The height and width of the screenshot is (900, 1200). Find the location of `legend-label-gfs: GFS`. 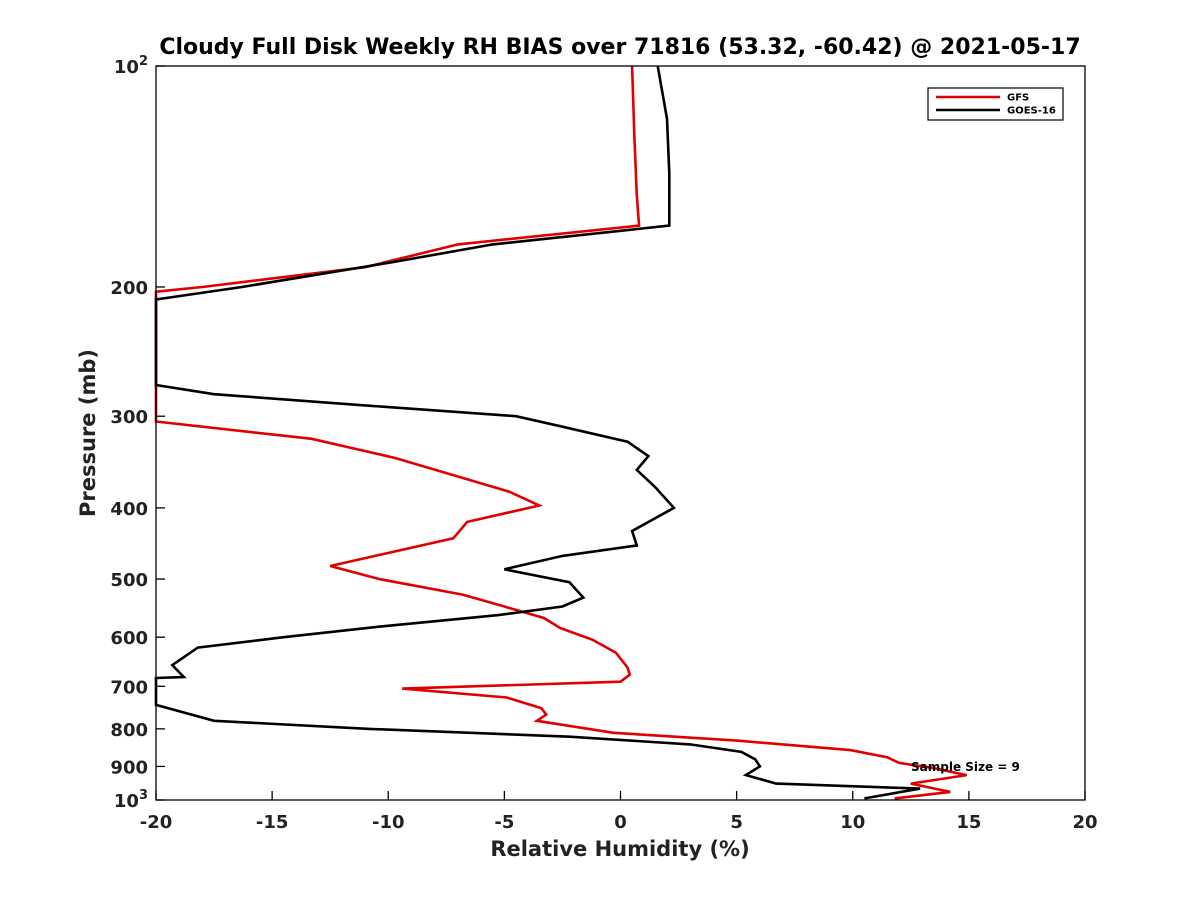

legend-label-gfs: GFS is located at coordinates (1018, 98).